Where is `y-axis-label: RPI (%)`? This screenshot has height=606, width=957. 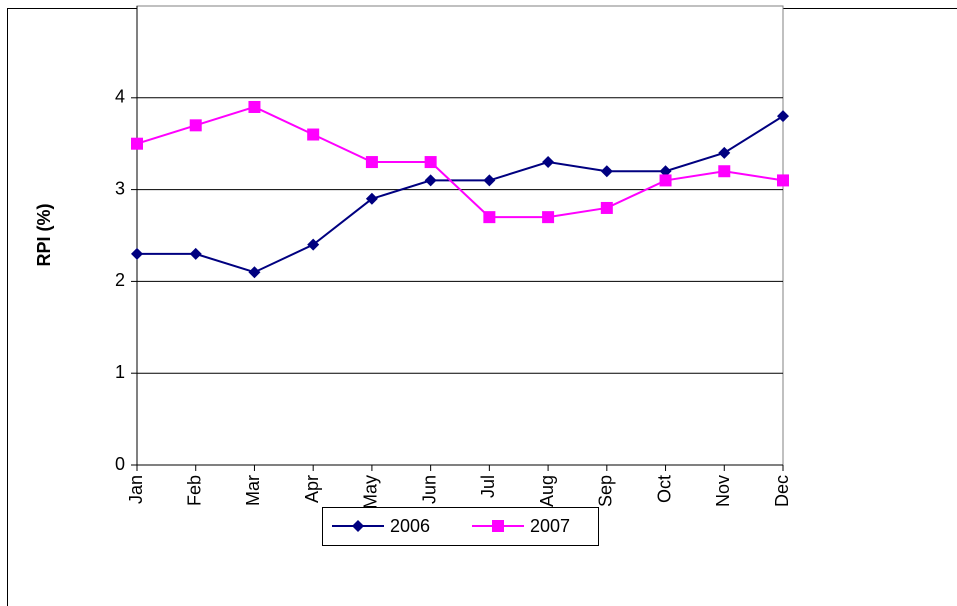 y-axis-label: RPI (%) is located at coordinates (44, 234).